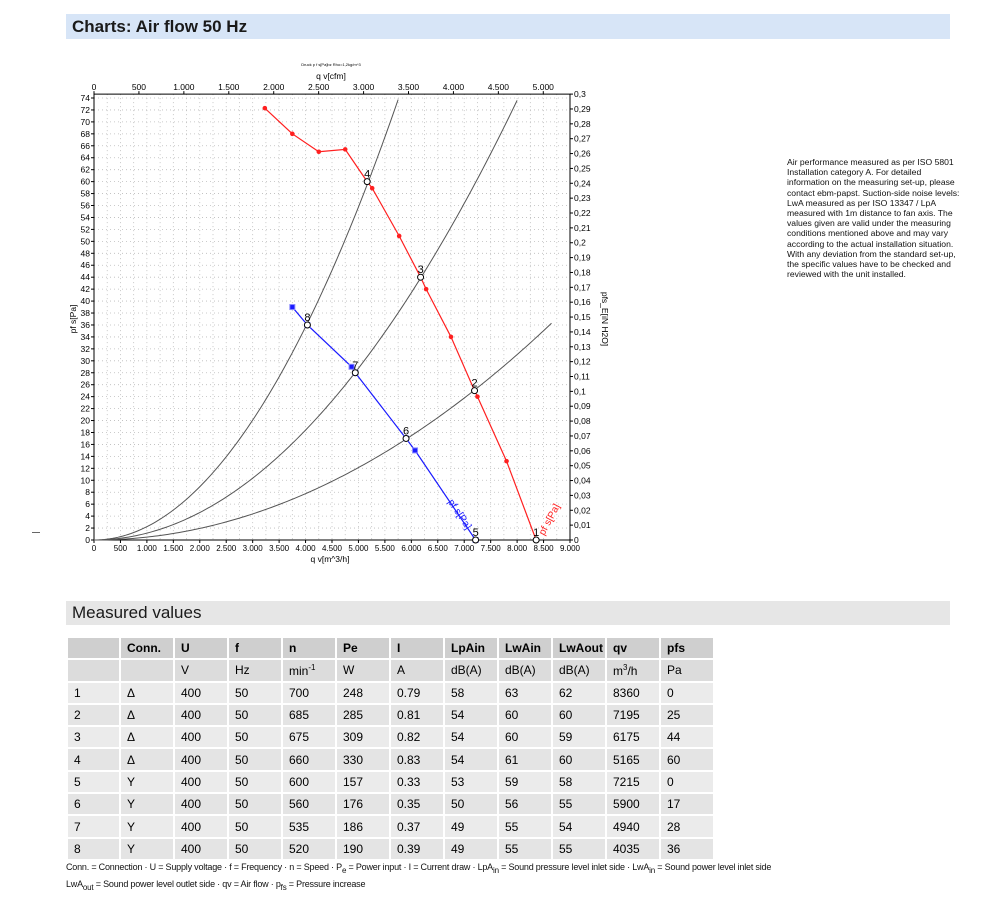  Describe the element at coordinates (582, 183) in the screenshot. I see `y2-tick-label: 0,24` at that location.